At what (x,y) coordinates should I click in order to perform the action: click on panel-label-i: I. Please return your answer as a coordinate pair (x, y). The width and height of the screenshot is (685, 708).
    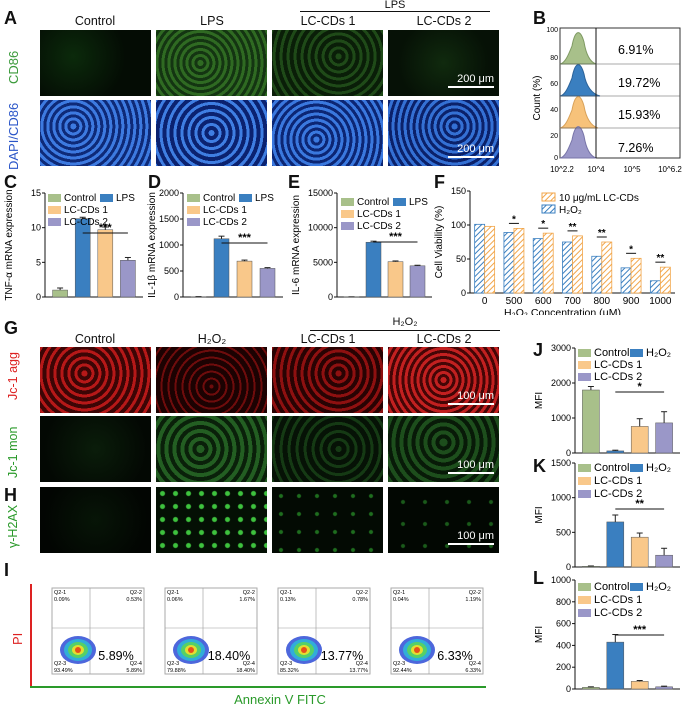
    Looking at the image, I should click on (7, 570).